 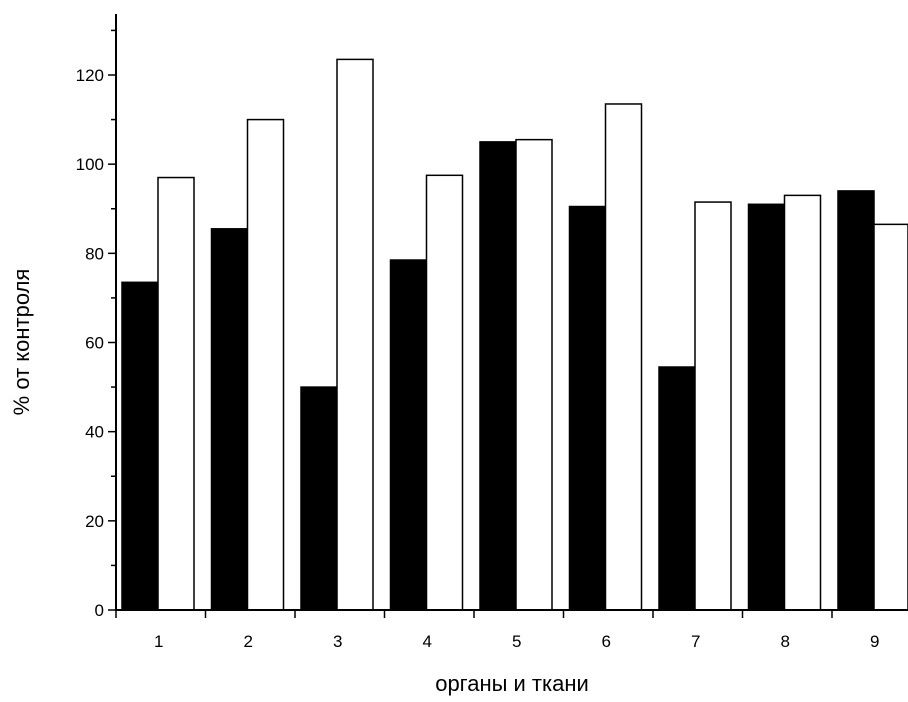 I want to click on x-tick-label: 7, so click(x=695, y=641).